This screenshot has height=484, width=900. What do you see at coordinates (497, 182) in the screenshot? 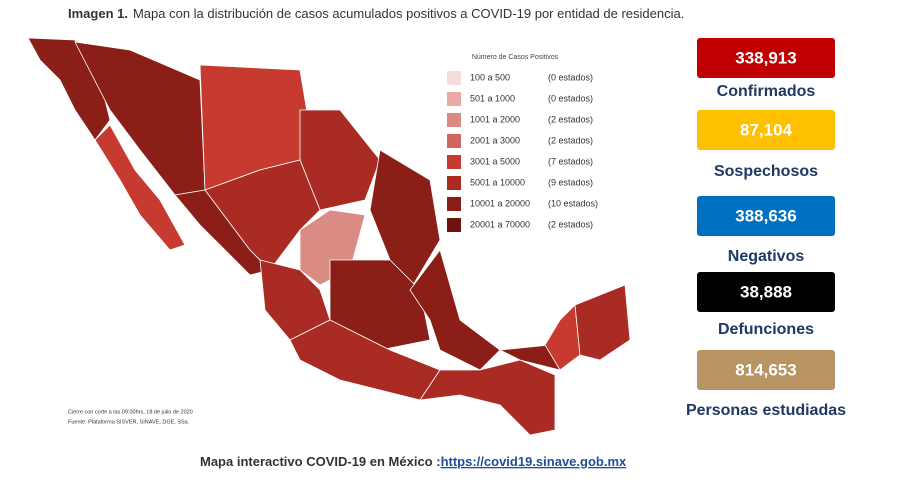
I see `legend-range: 5001 a 10000` at bounding box center [497, 182].